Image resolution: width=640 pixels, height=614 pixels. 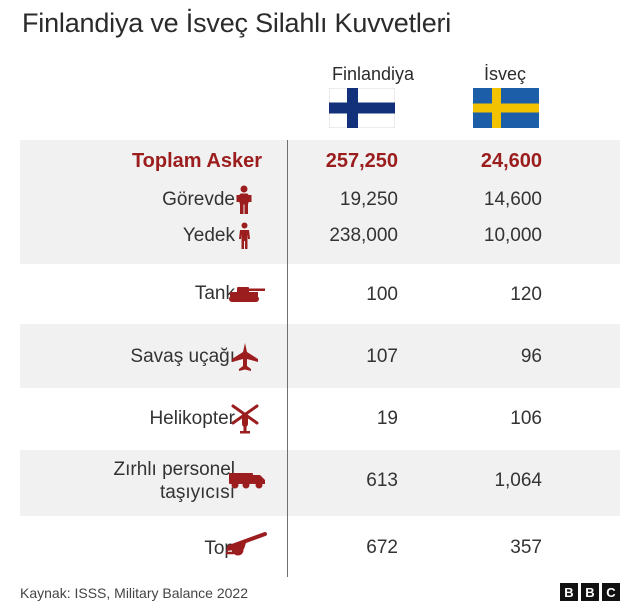 I want to click on total-sweden-value: 24,600, so click(x=511, y=161).